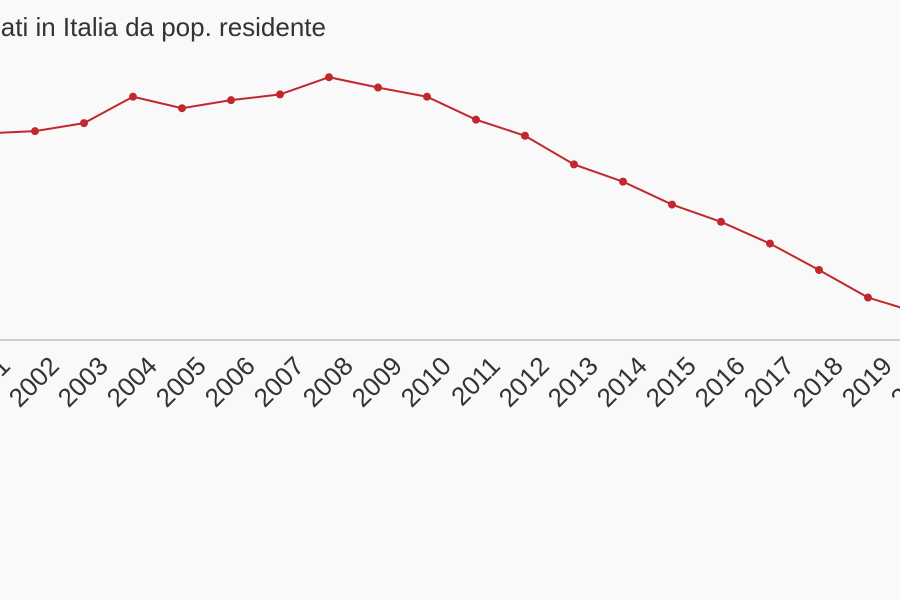 The width and height of the screenshot is (900, 600). I want to click on chart-title: Nati in Italia da pop. residente, so click(163, 27).